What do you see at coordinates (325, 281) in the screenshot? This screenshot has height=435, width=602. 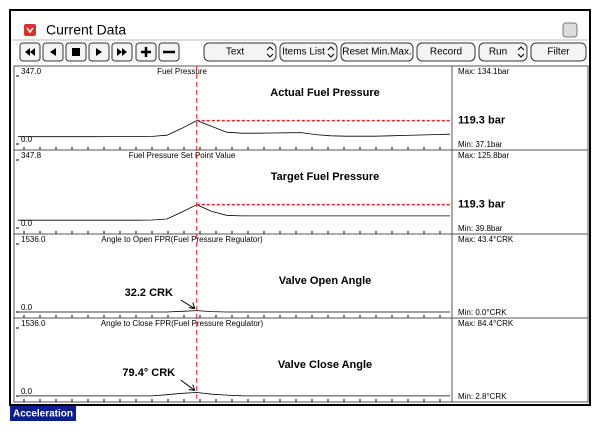 I see `annotation: Valve Open Angle` at bounding box center [325, 281].